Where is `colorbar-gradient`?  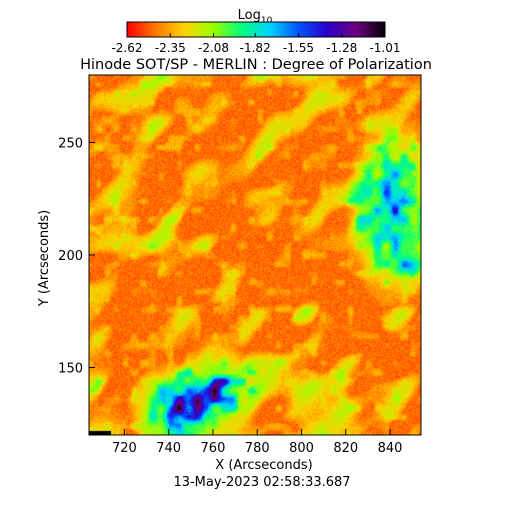
colorbar-gradient is located at coordinates (256, 29).